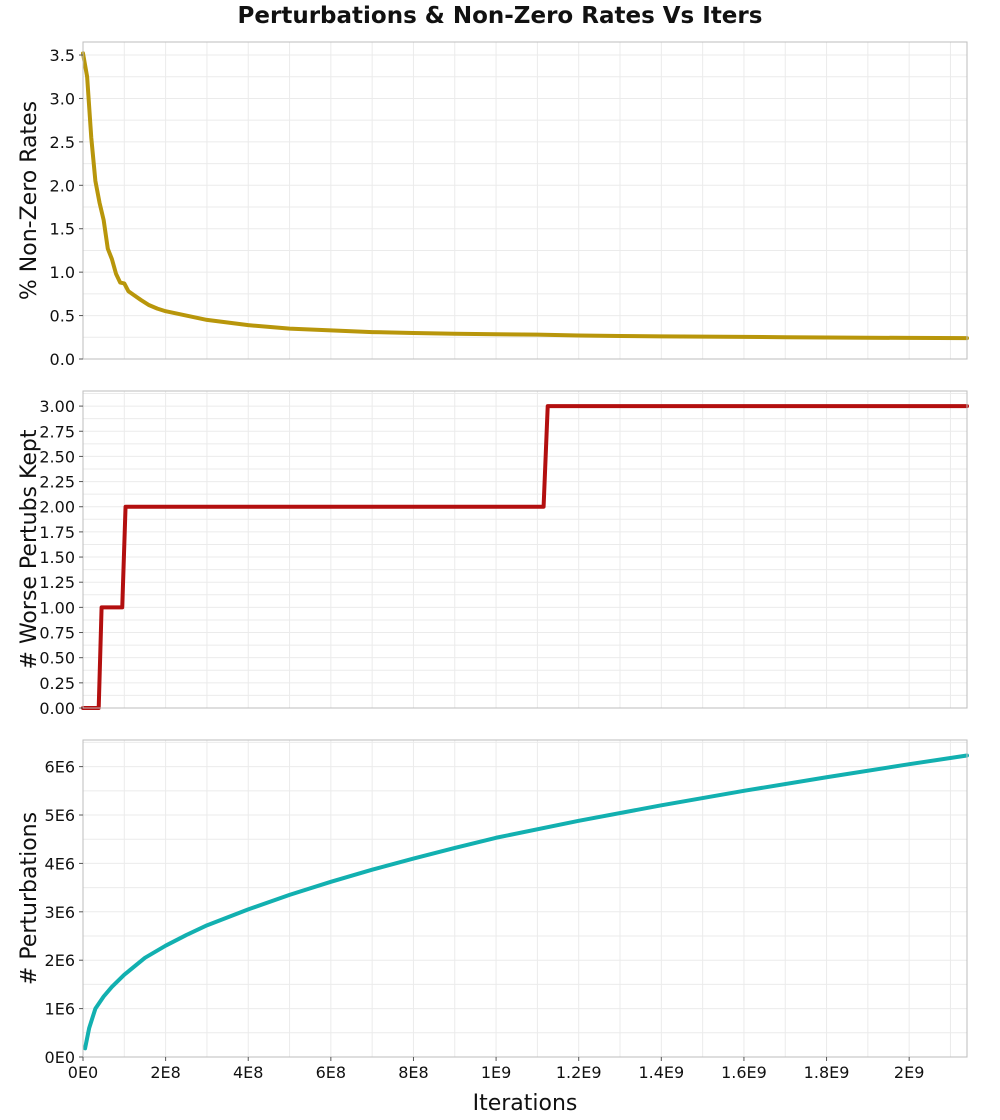  Describe the element at coordinates (579, 1072) in the screenshot. I see `x-tick-label: 1.2E9` at that location.